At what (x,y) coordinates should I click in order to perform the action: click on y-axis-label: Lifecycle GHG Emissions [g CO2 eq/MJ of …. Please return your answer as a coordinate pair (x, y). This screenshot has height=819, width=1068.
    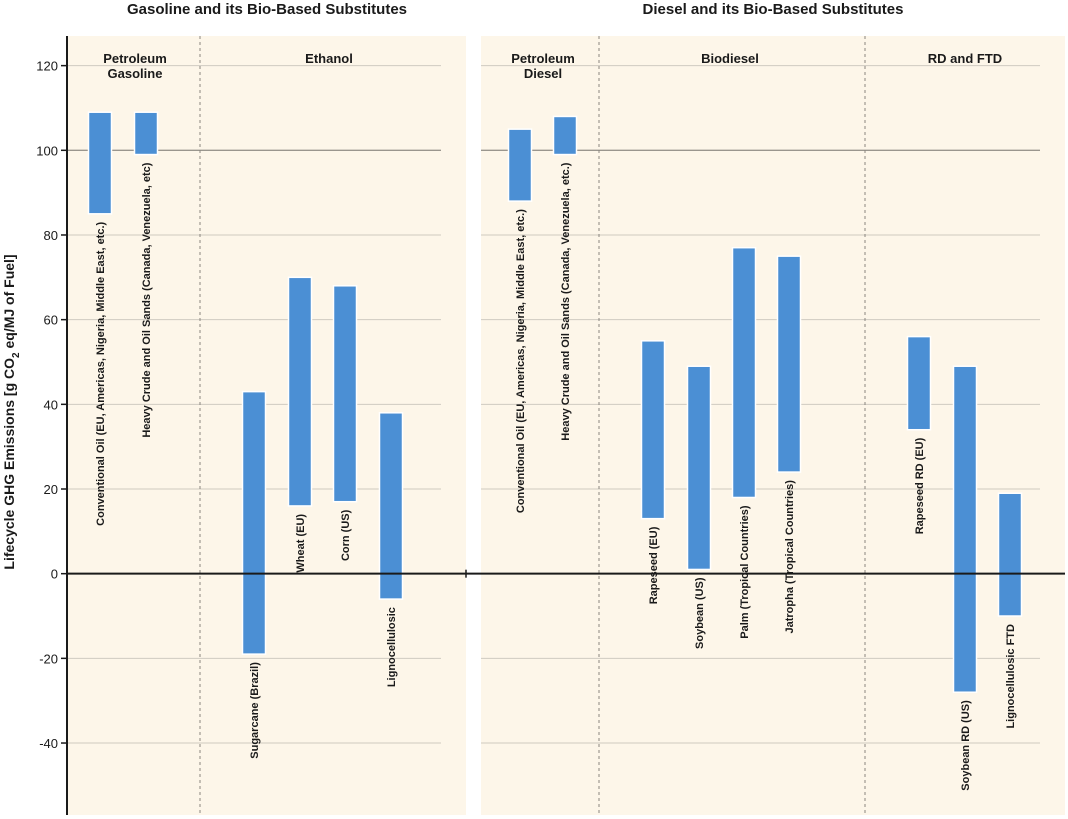
    Looking at the image, I should click on (11, 411).